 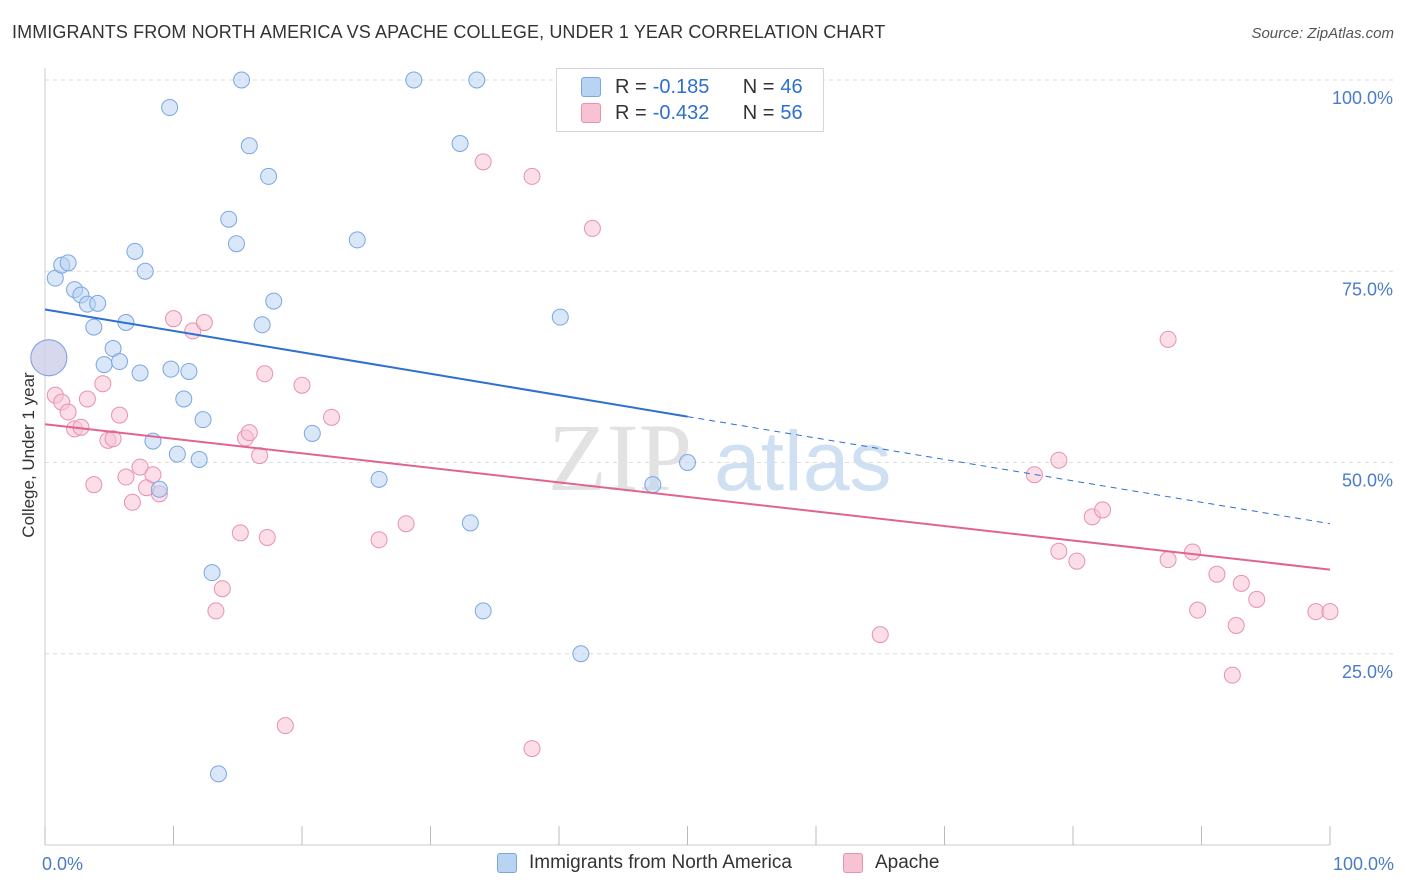 I want to click on legend-row-immigrants: R = -0.185 N = 46, so click(x=692, y=87).